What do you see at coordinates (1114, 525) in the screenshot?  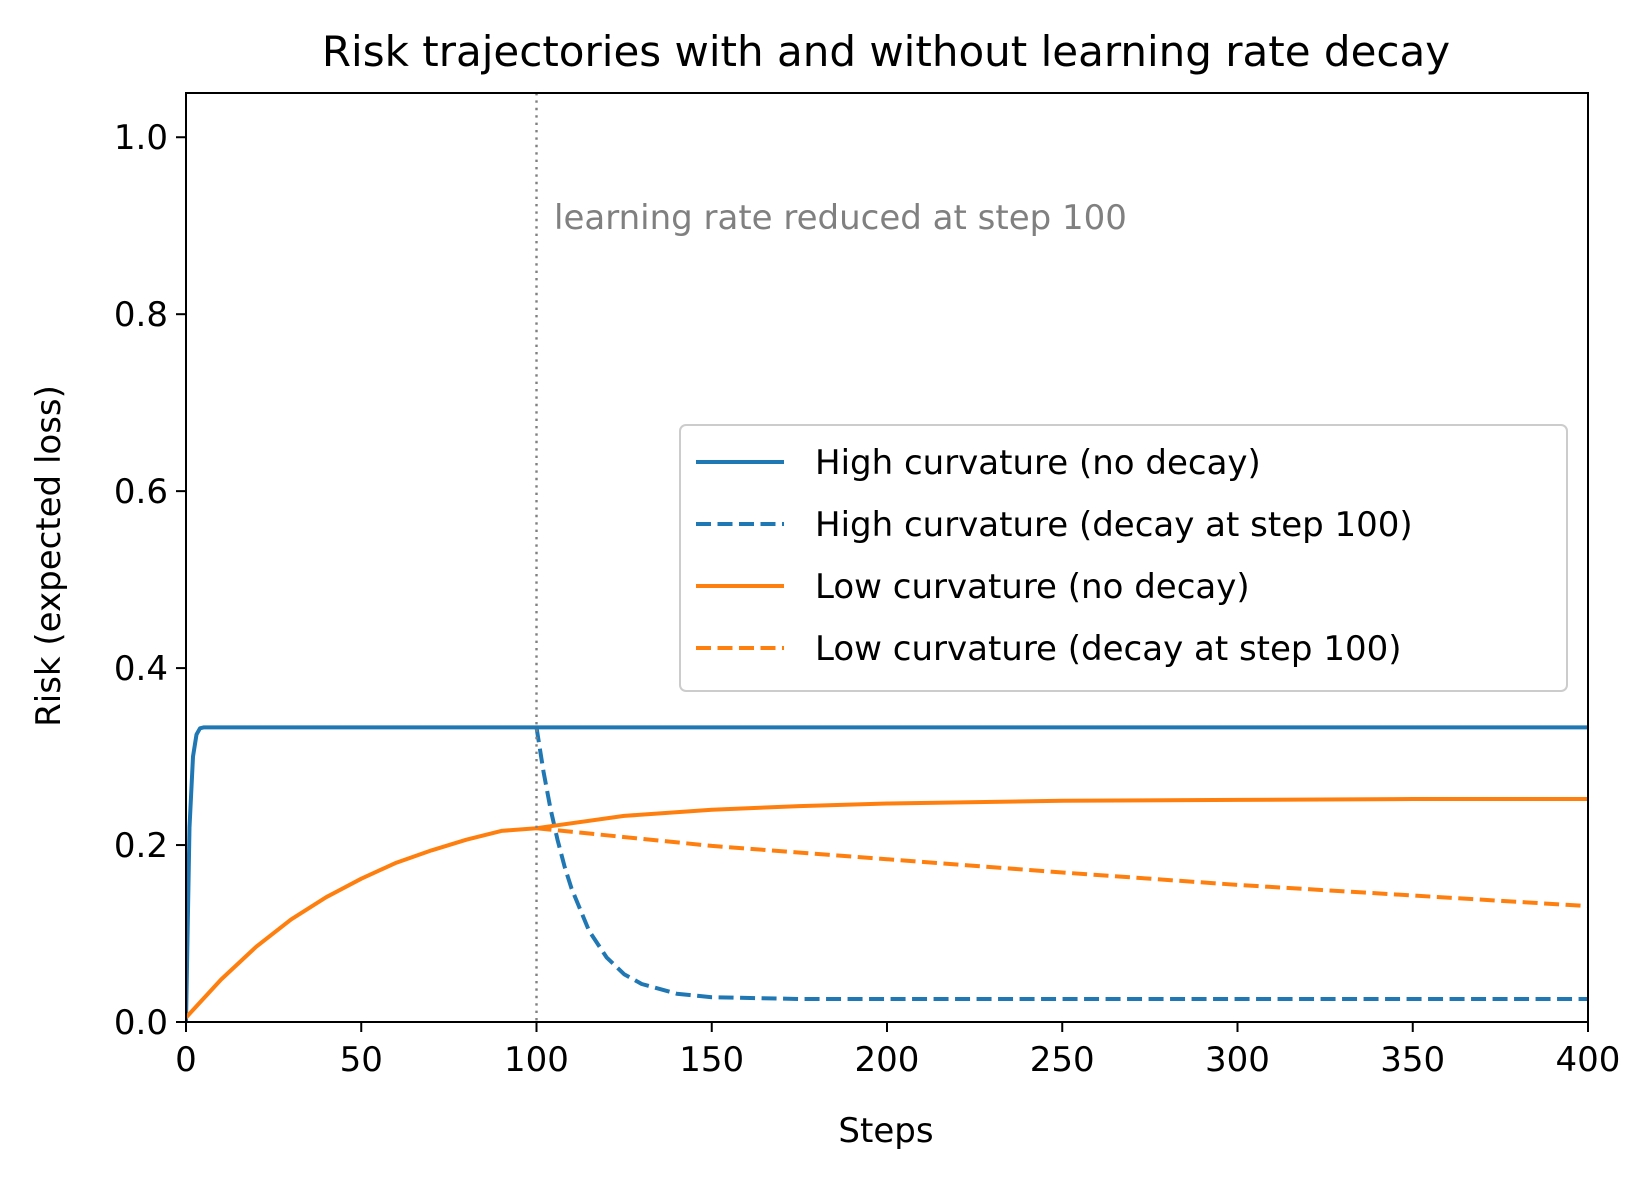 I see `legend-label-2: High curvature (decay at step 100)` at bounding box center [1114, 525].